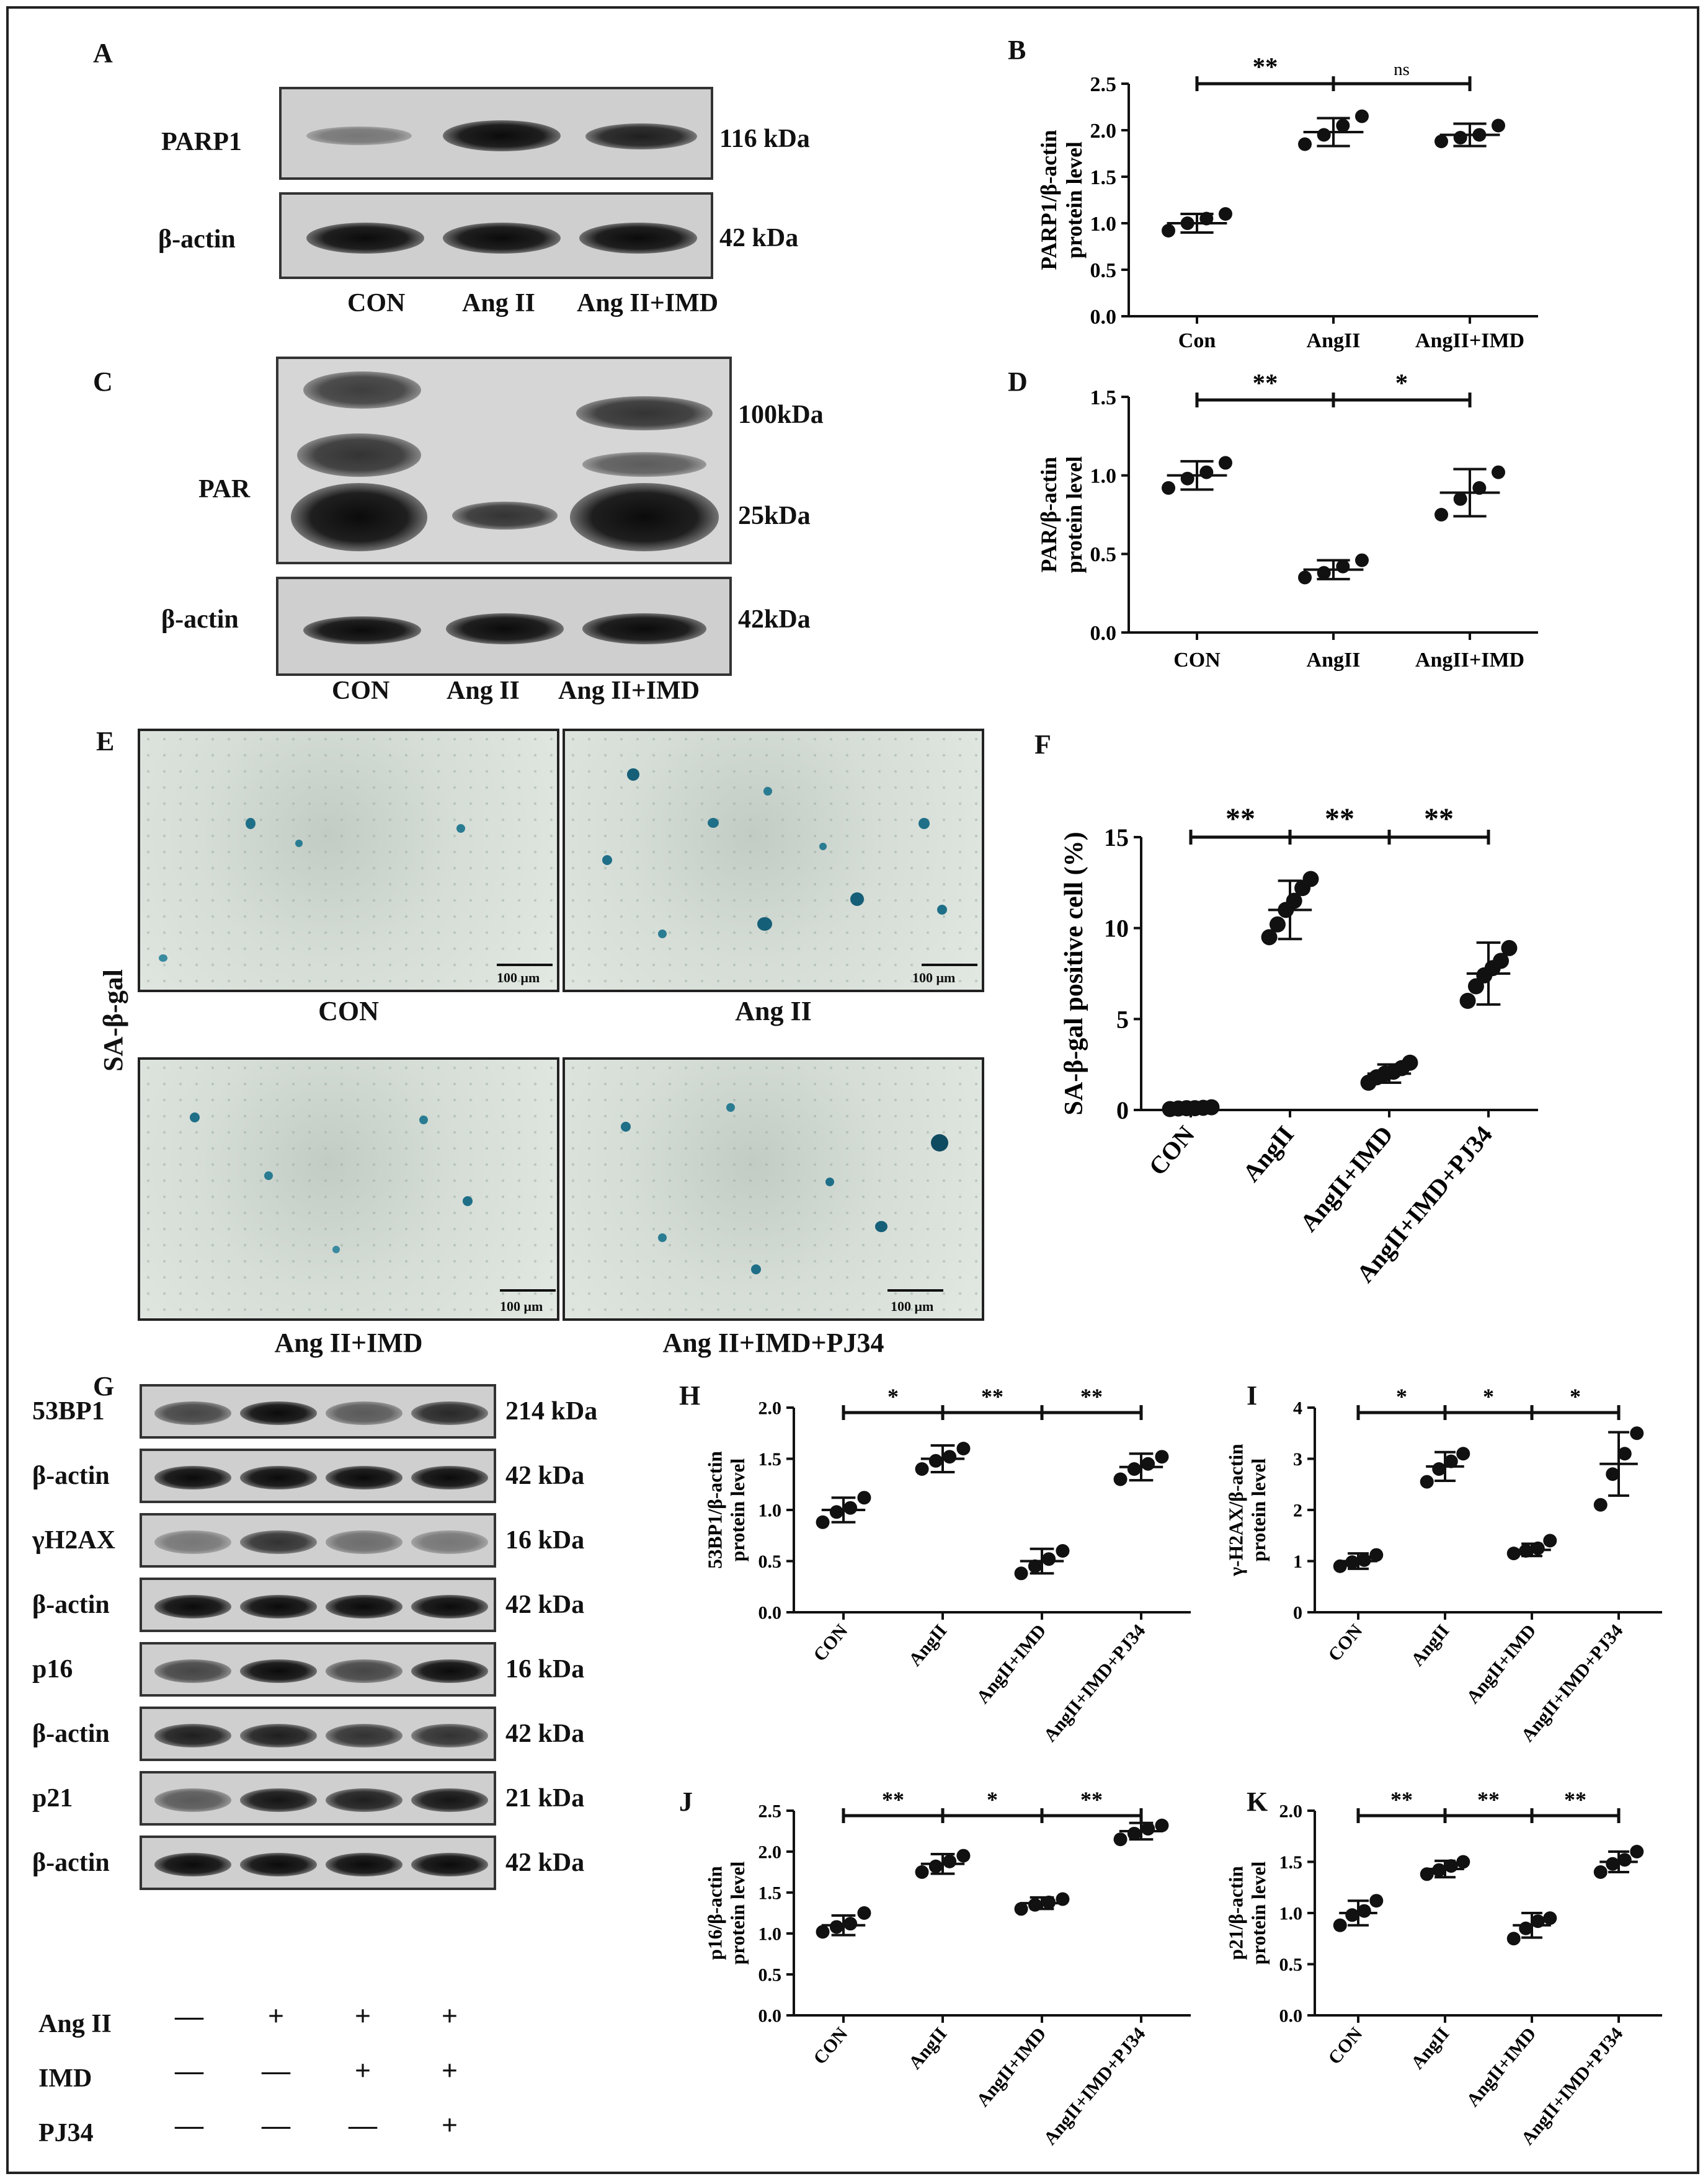 Image resolution: width=1708 pixels, height=2184 pixels. What do you see at coordinates (498, 303) in the screenshot?
I see `lane-label: Ang II` at bounding box center [498, 303].